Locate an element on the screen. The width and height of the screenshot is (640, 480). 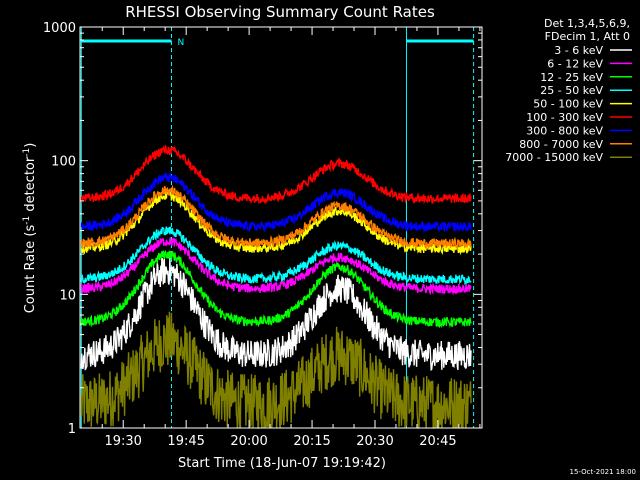
x-tick-label: 20:00 is located at coordinates (248, 441).